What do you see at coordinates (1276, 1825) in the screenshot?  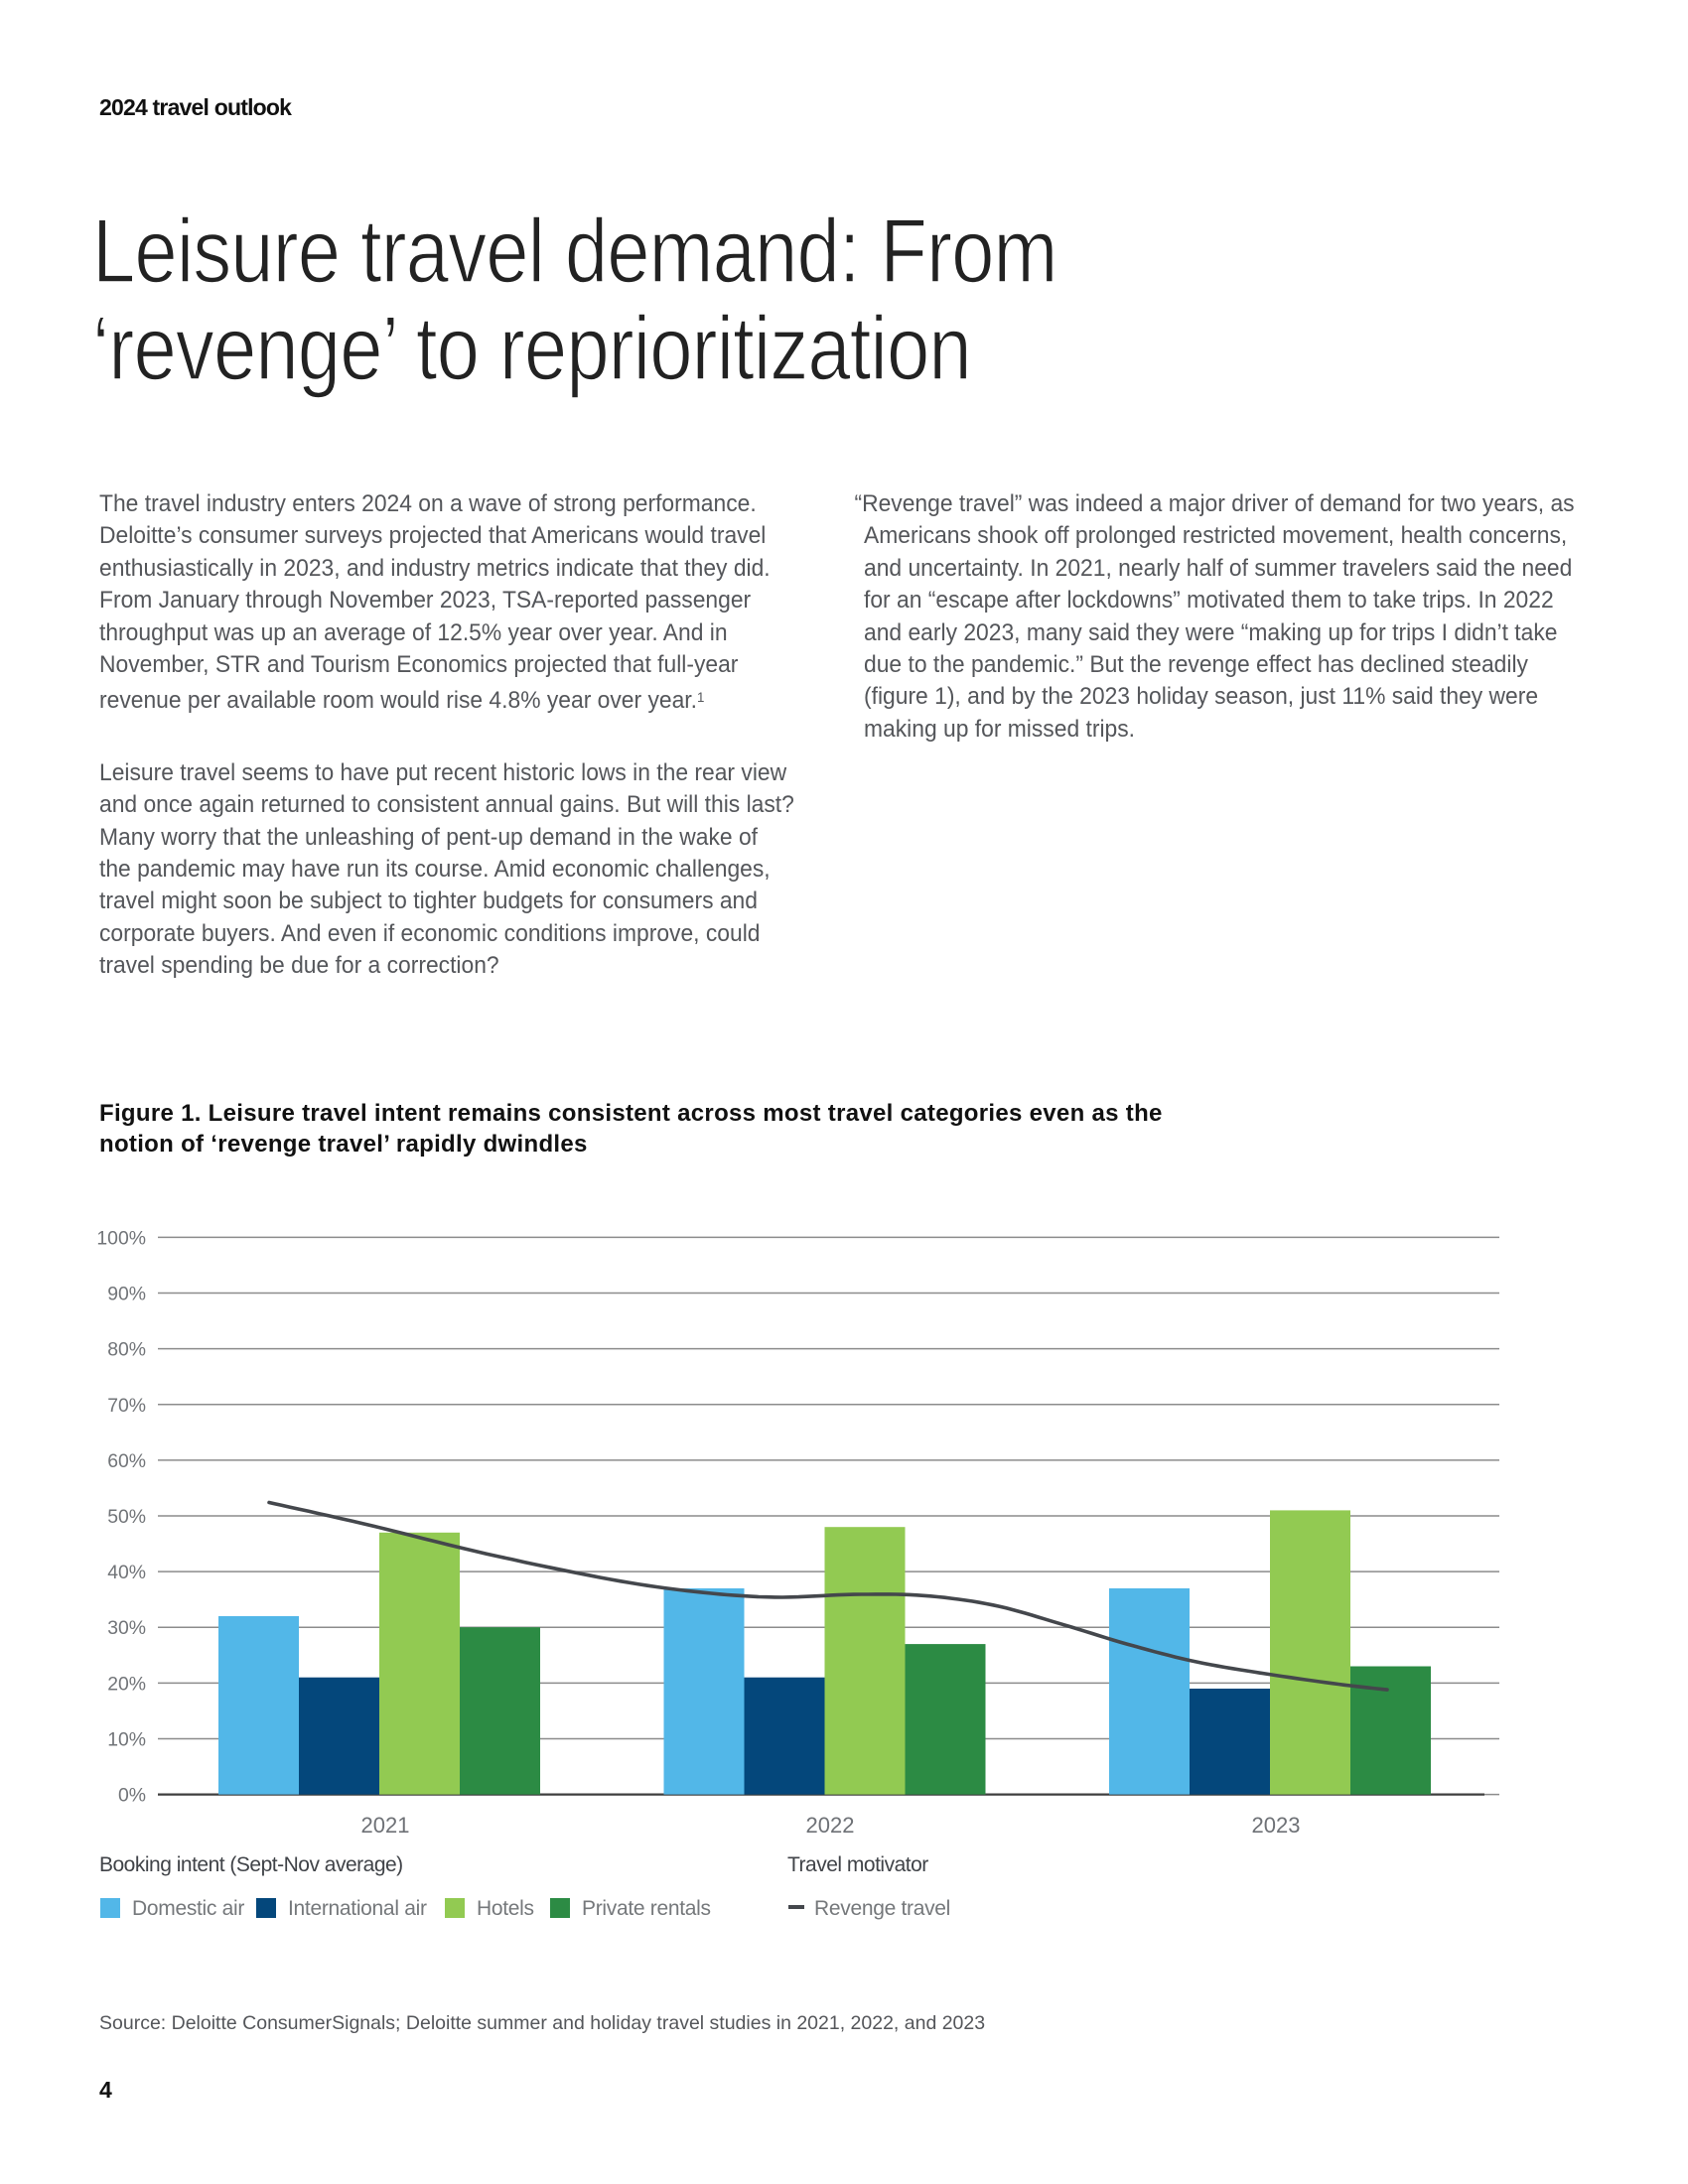 I see `svg-text: 2023` at bounding box center [1276, 1825].